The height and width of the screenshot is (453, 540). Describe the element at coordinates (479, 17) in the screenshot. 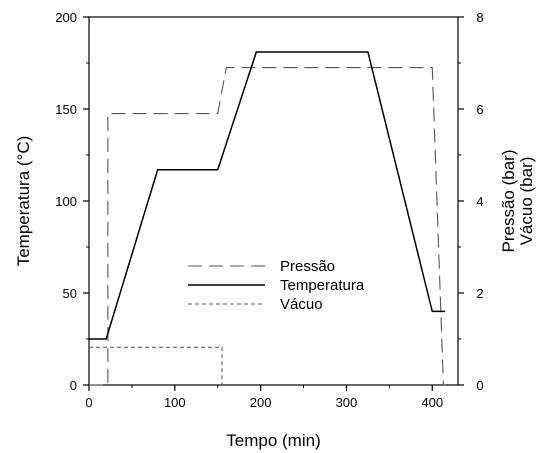

I see `y-right-tick-label: 8` at that location.